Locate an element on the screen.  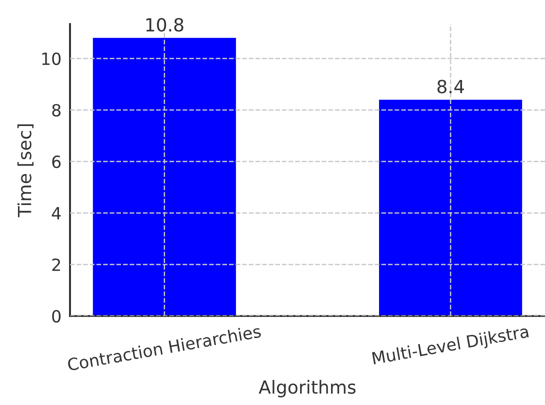
y-tick-label: 0 is located at coordinates (56, 316).